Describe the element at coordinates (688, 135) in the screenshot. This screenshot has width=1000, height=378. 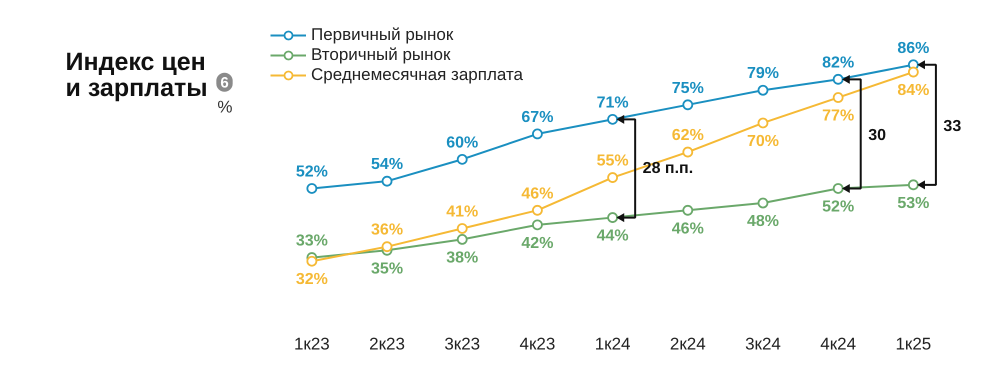
I see `data-label: 62%` at that location.